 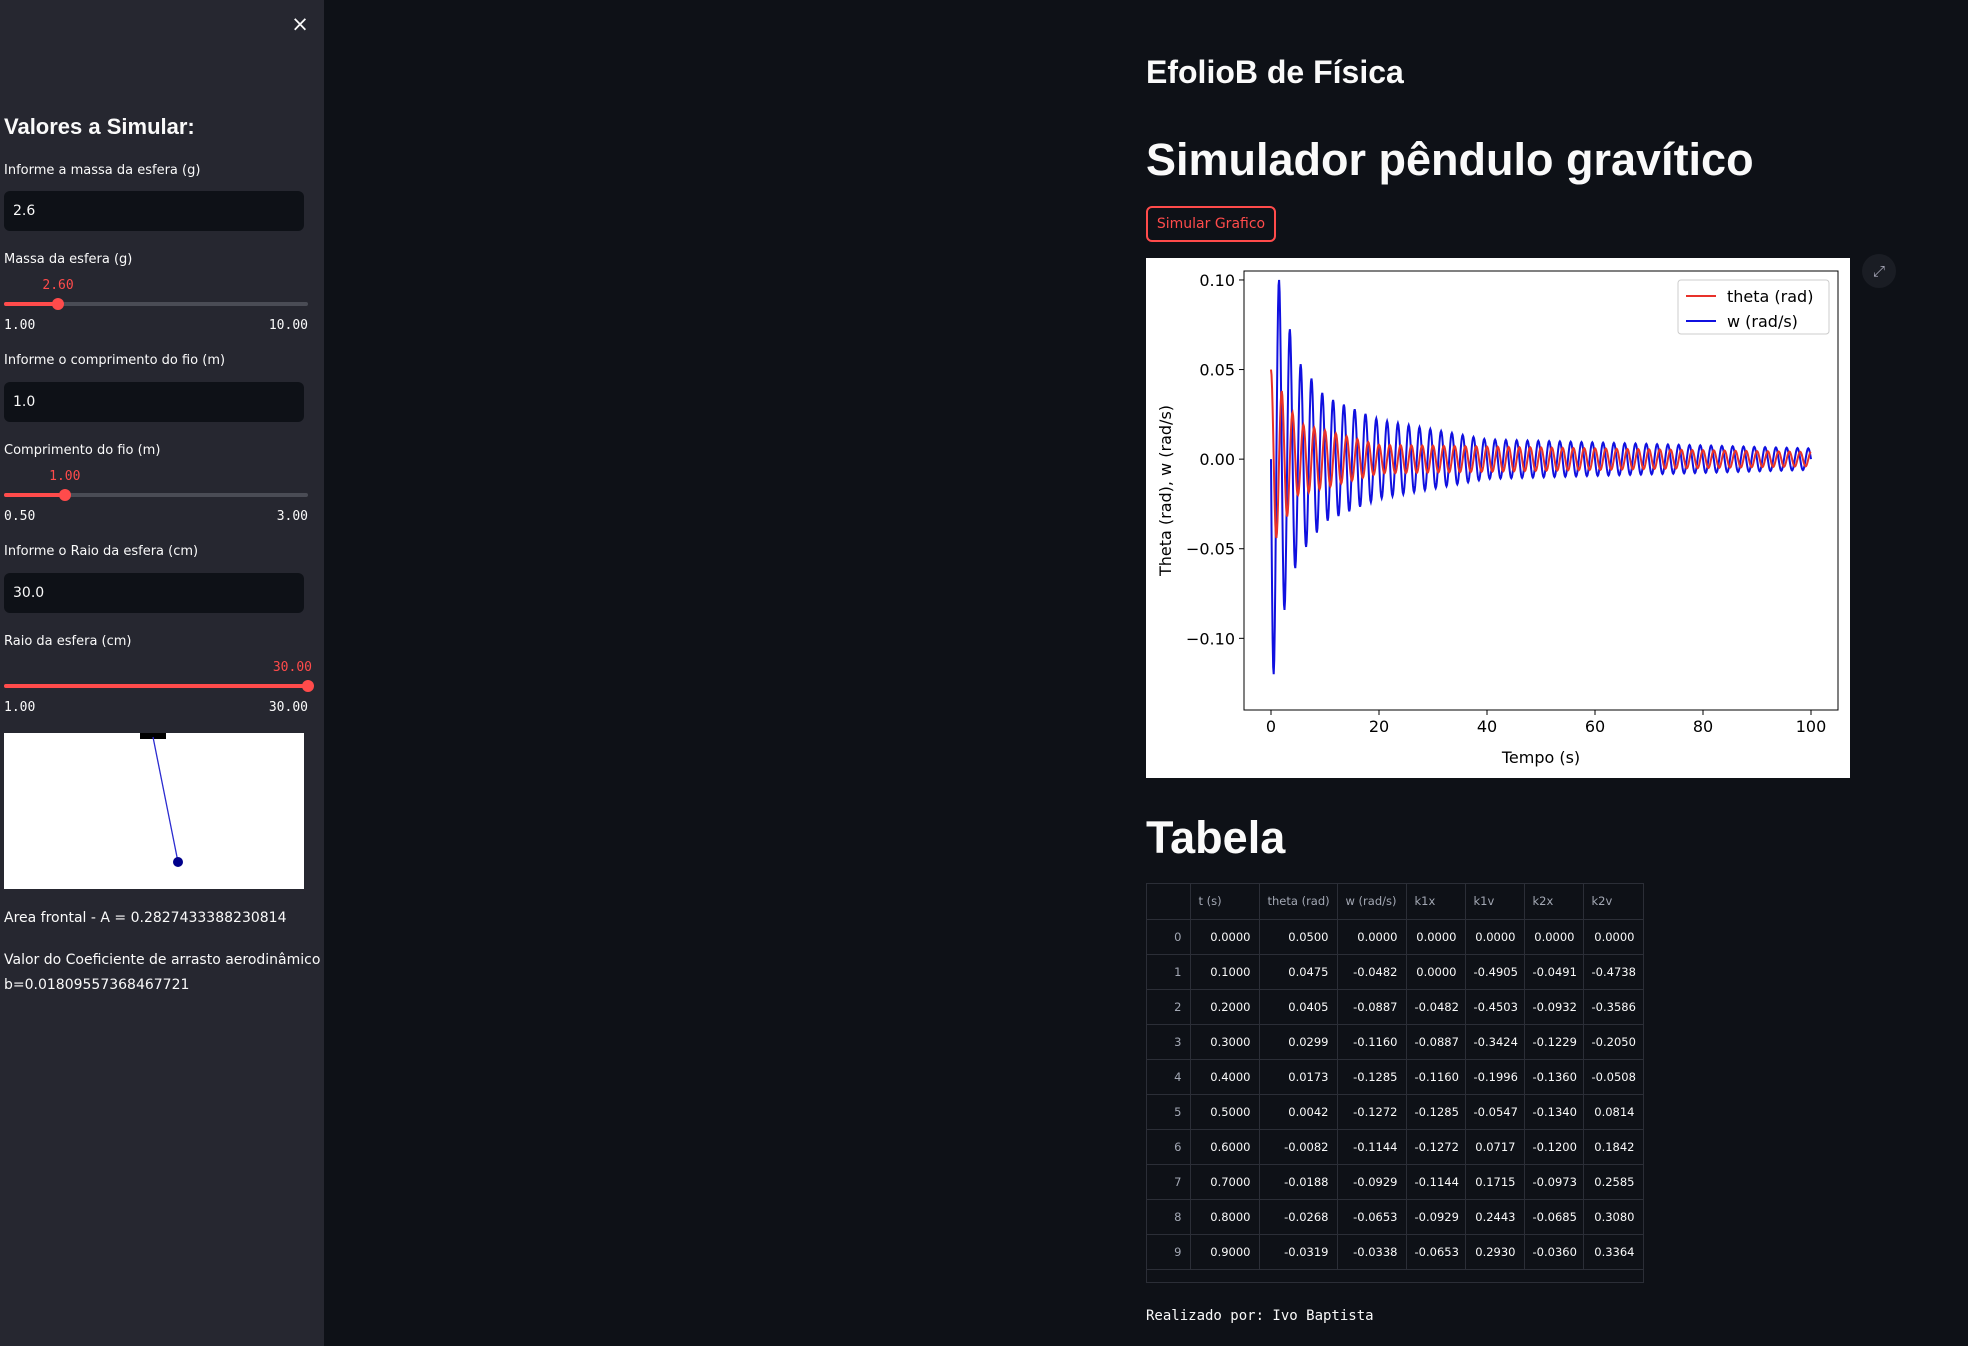 I want to click on x-axis-label: Tempo (s), so click(x=1540, y=757).